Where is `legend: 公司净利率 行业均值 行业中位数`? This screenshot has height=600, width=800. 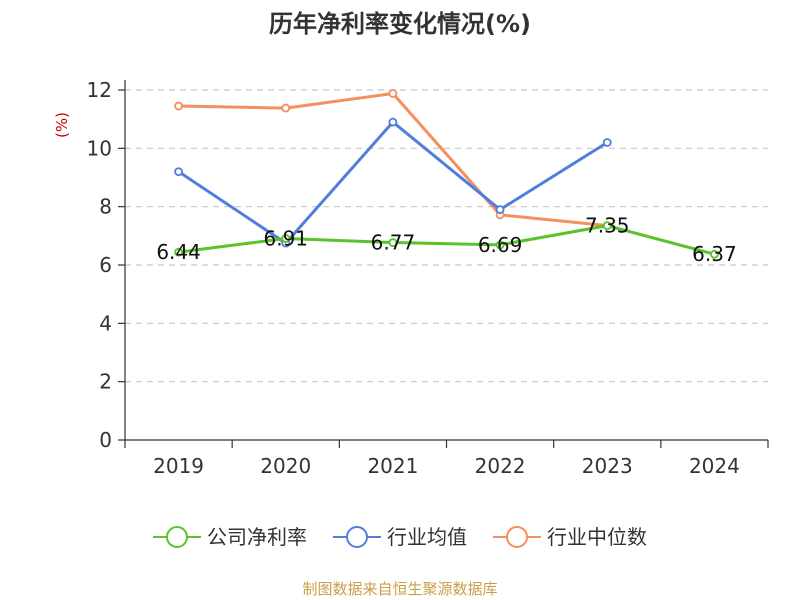 legend: 公司净利率 行业均值 行业中位数 is located at coordinates (400, 537).